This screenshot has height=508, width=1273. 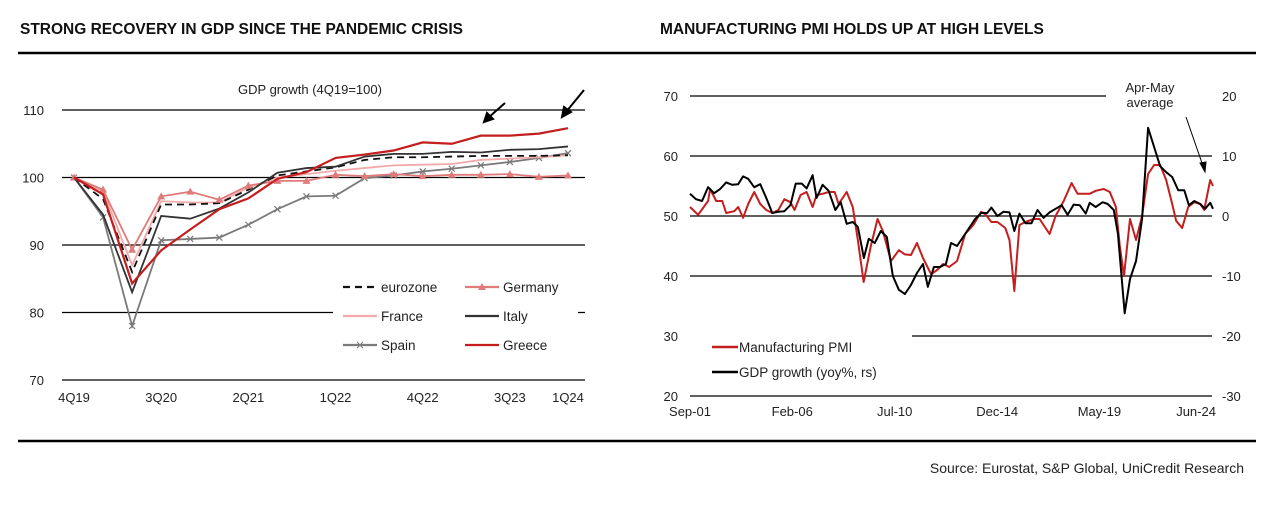 I want to click on legend-label: Spain, so click(x=398, y=345).